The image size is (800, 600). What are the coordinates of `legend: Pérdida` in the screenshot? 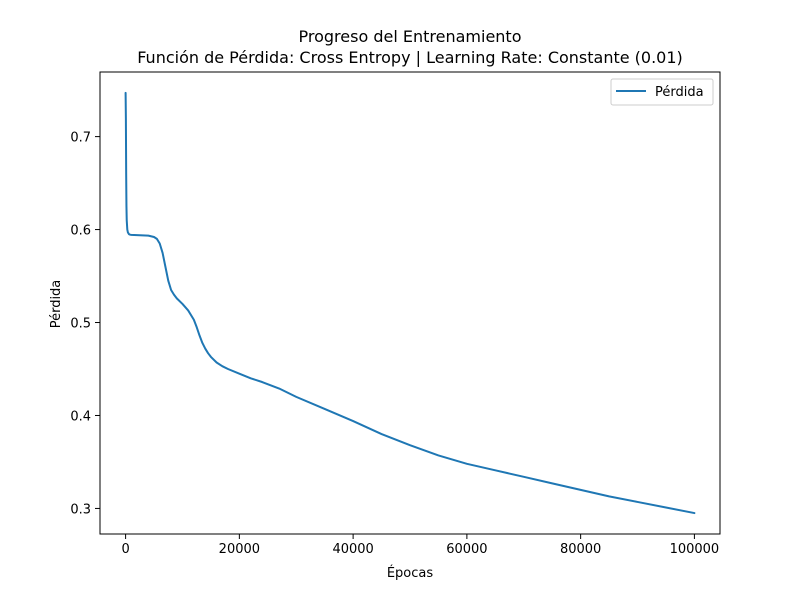 It's located at (662, 92).